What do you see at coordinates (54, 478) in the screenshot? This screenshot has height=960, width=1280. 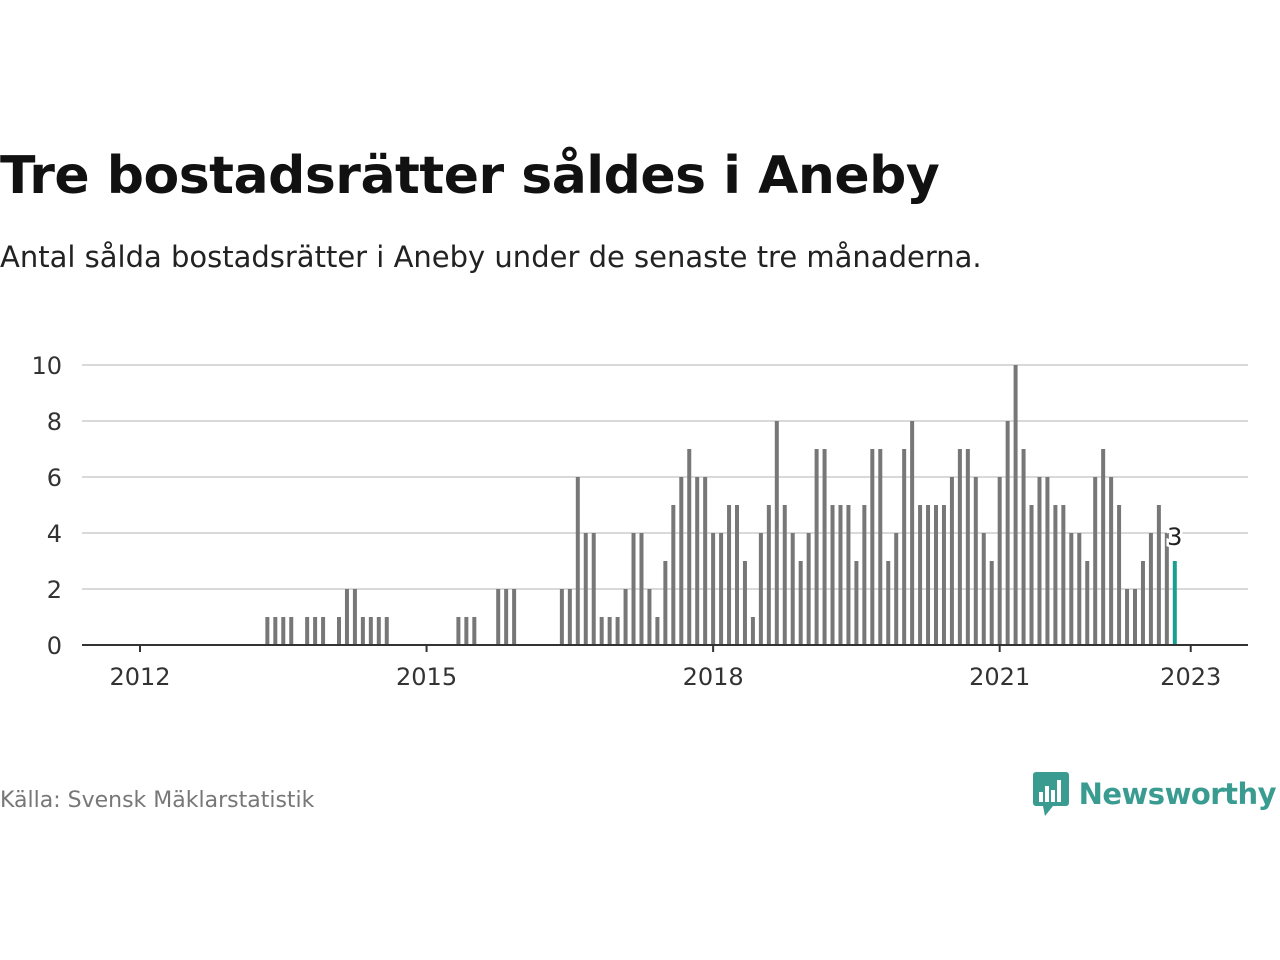 I see `y-tick-label: 6` at bounding box center [54, 478].